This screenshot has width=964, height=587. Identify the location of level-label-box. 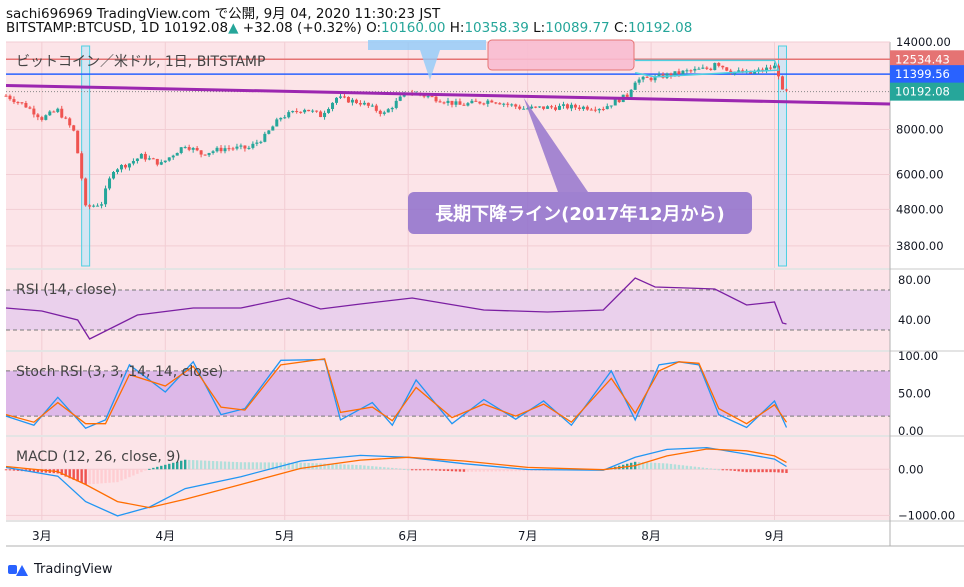
(927, 74).